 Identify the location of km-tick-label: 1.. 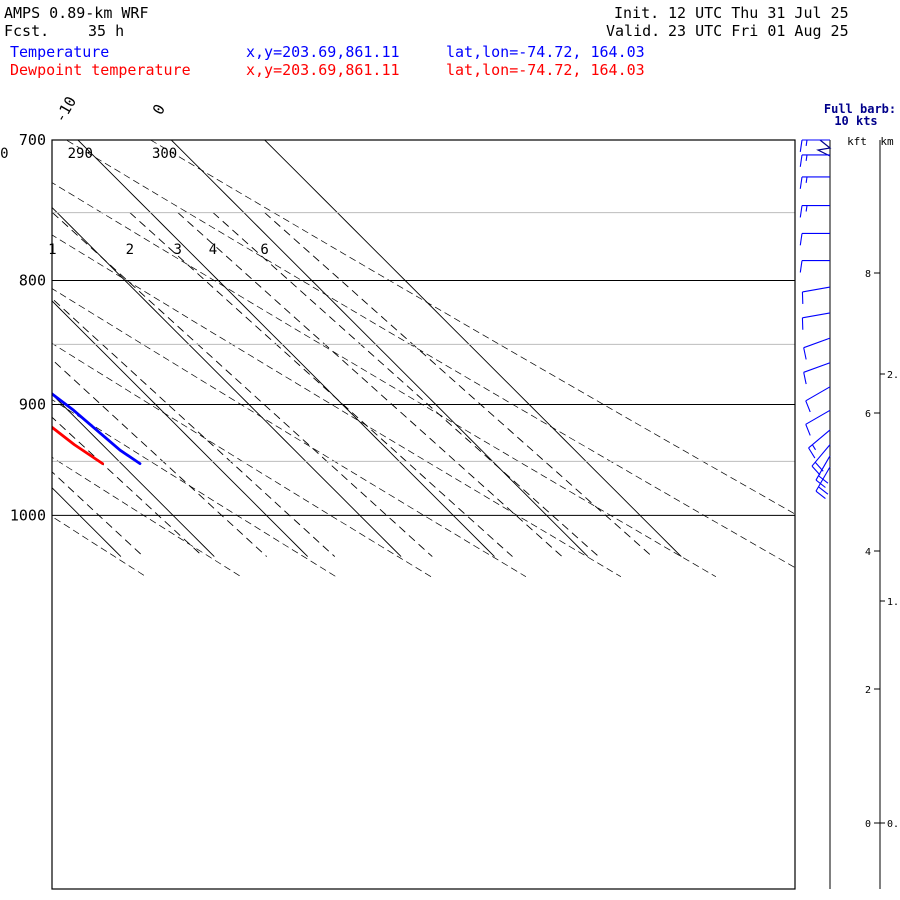
(893, 602).